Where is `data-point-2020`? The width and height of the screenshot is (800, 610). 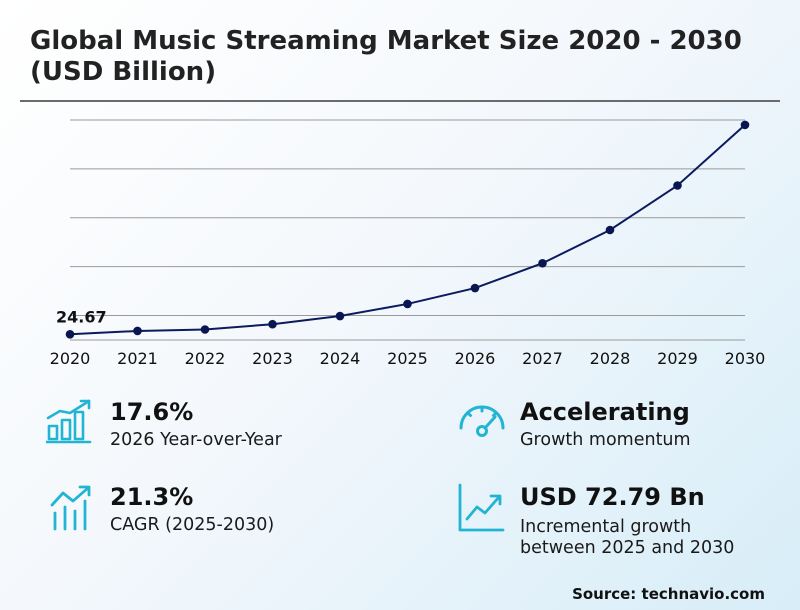 data-point-2020 is located at coordinates (70, 334).